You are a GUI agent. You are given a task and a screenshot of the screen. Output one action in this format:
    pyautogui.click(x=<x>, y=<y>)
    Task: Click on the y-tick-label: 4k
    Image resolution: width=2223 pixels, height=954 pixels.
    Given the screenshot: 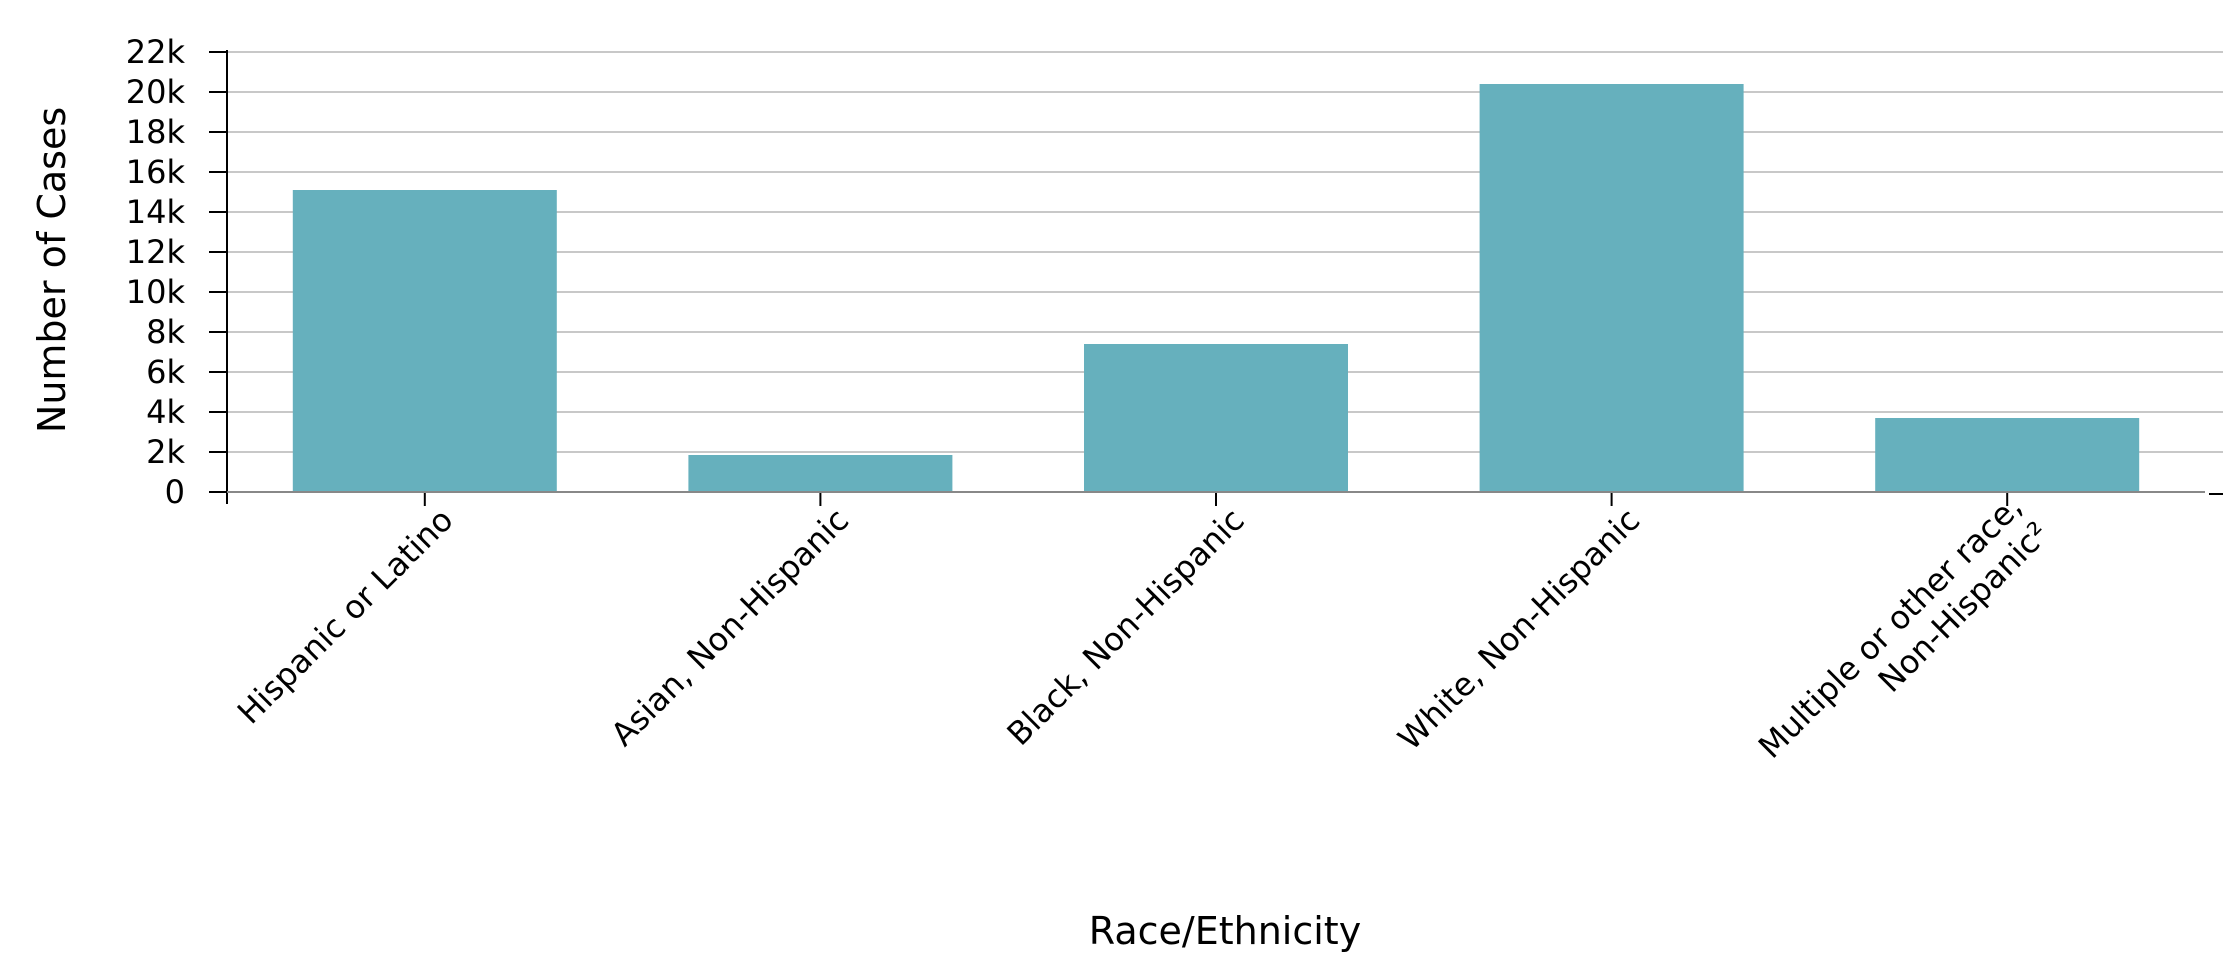 What is the action you would take?
    pyautogui.click(x=165, y=412)
    